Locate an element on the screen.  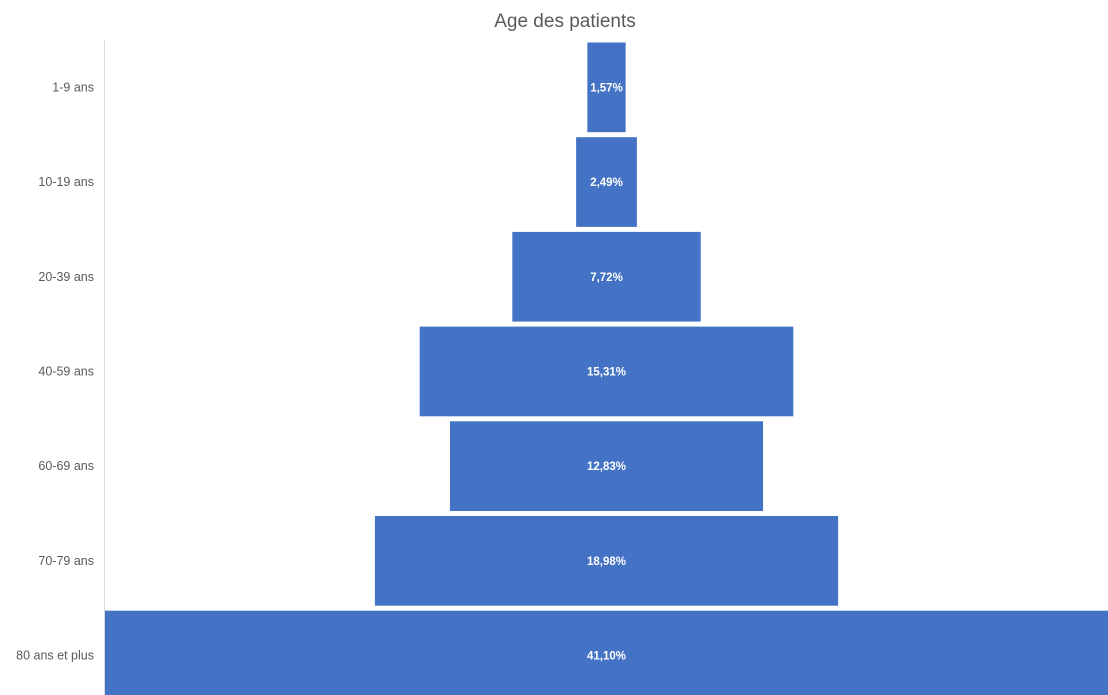
data-label-20-39-ans: 7,72% is located at coordinates (606, 278).